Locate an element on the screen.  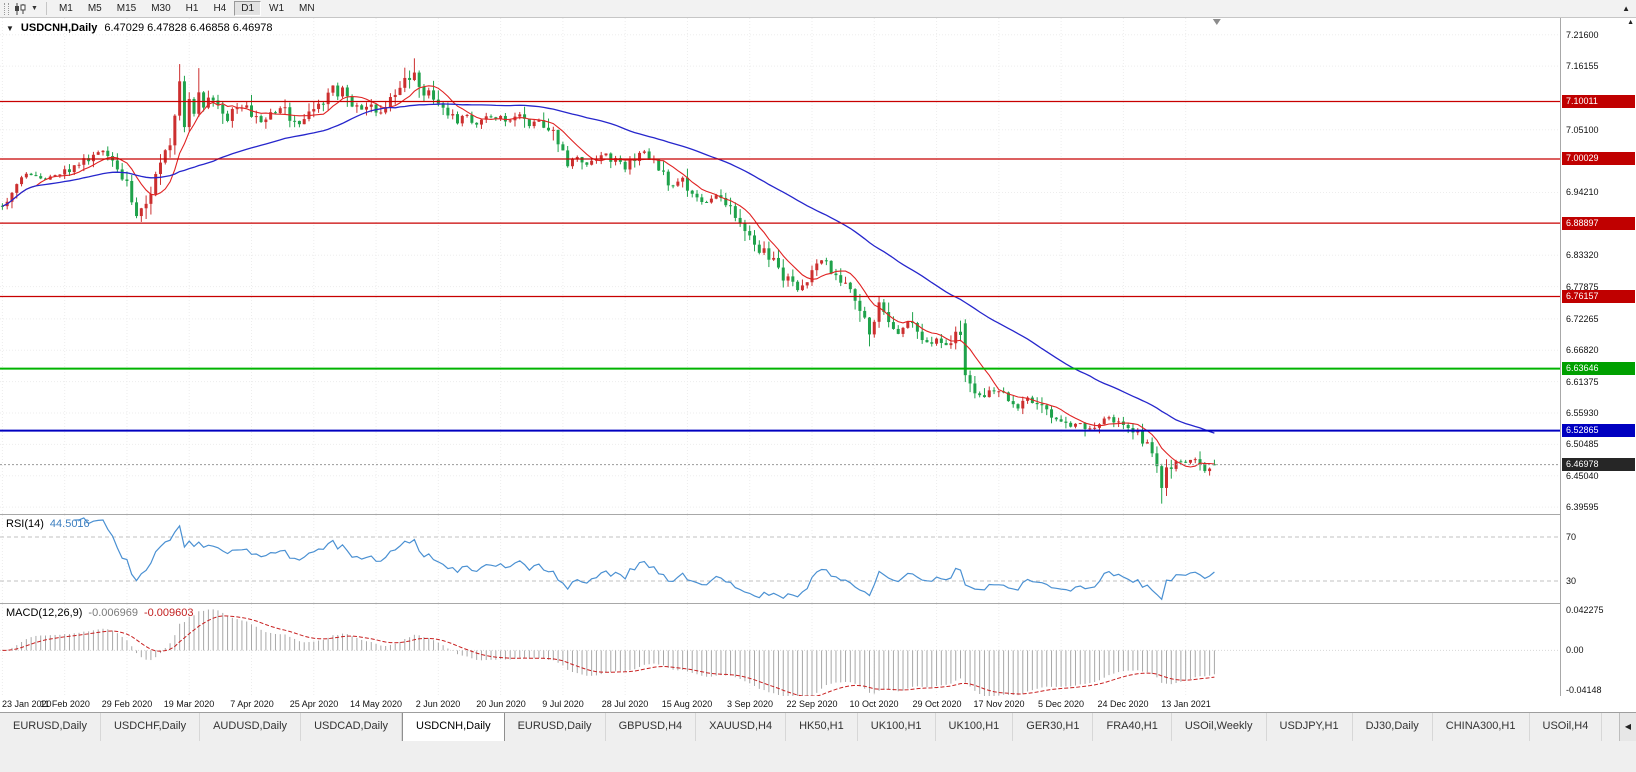
chart-tab-gbpusd-h4: GBPUSD,H4 is located at coordinates (651, 727).